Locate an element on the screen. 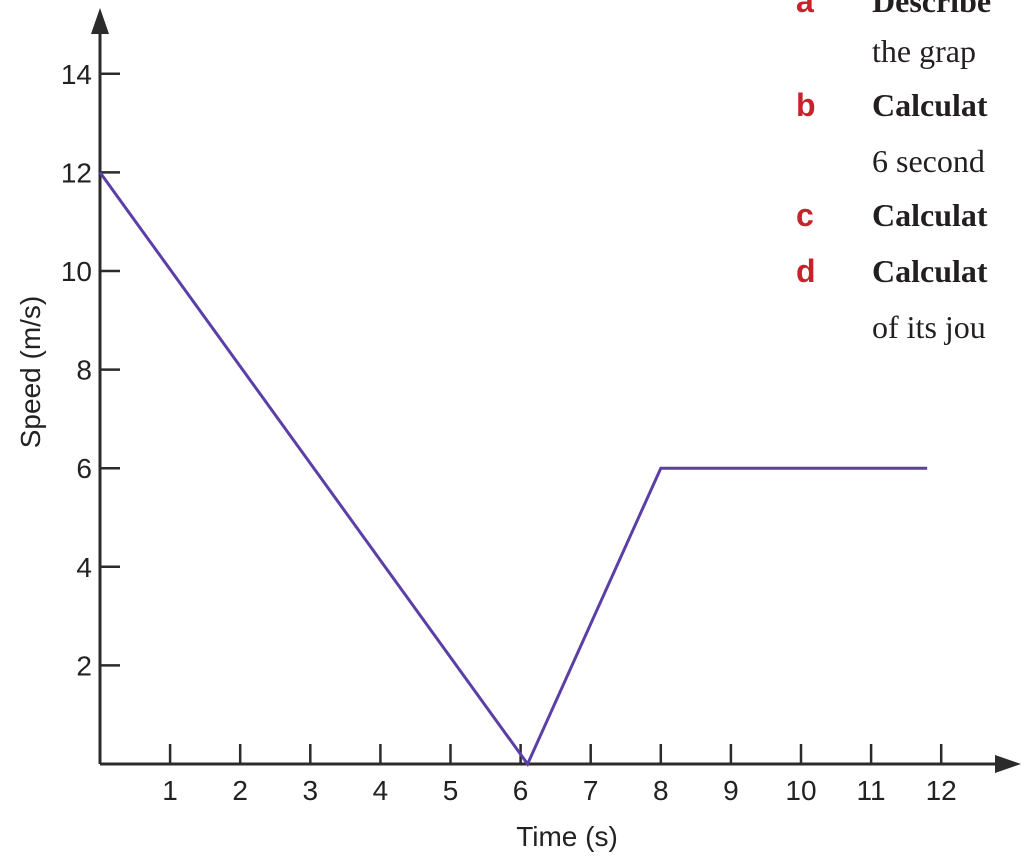 The height and width of the screenshot is (856, 1021). question-letter-a: a is located at coordinates (805, 9).